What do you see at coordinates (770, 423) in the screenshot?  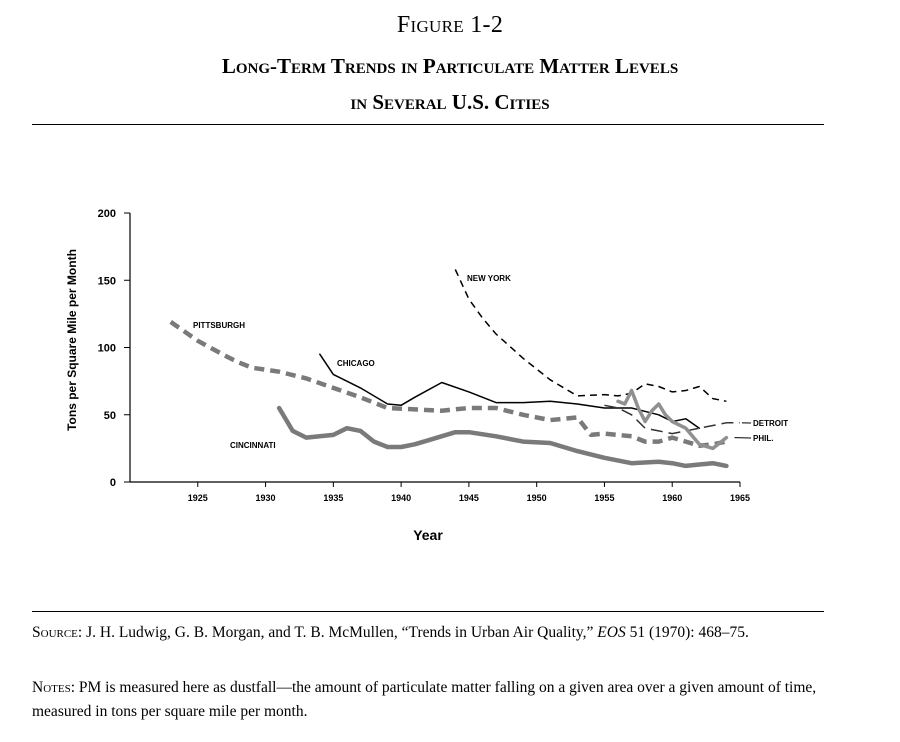 I see `series-label-detroit: DETROIT` at bounding box center [770, 423].